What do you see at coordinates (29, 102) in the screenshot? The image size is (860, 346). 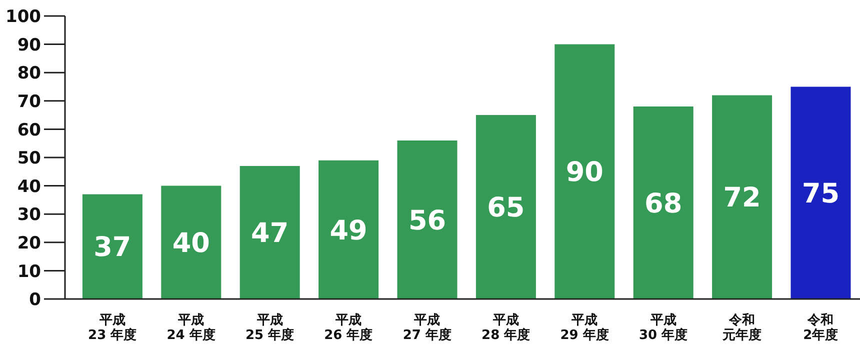 I see `y-tick-label: 70` at bounding box center [29, 102].